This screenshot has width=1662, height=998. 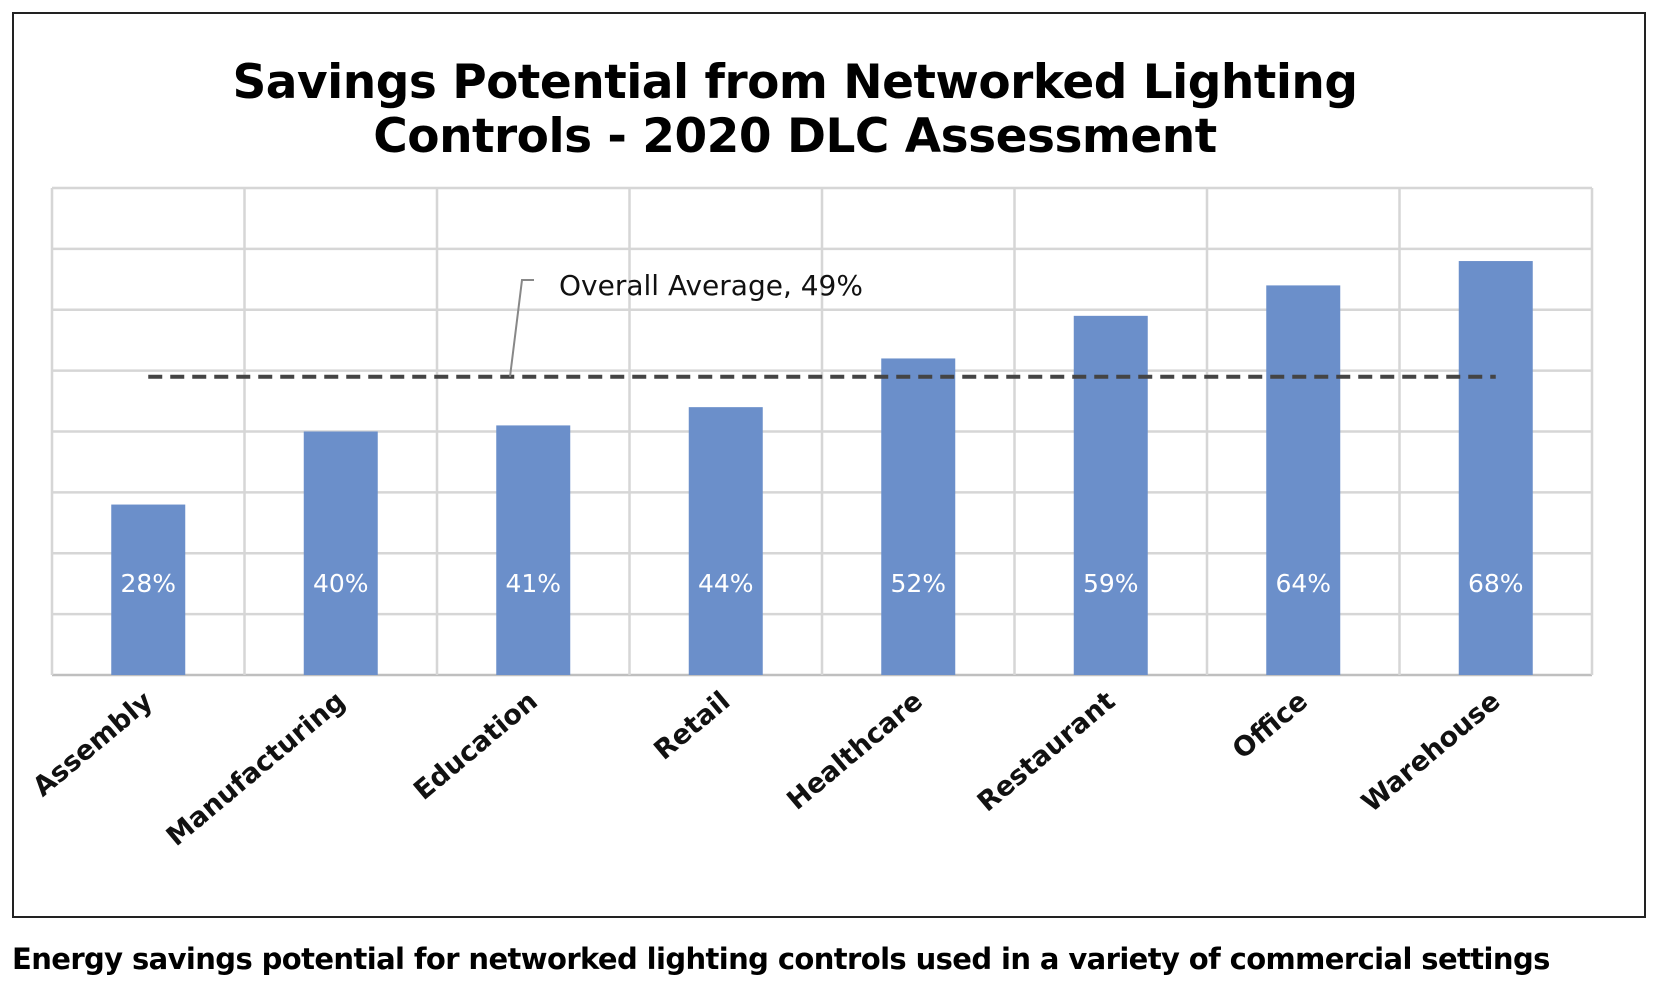 I want to click on bar-value-label: 64%, so click(x=1303, y=583).